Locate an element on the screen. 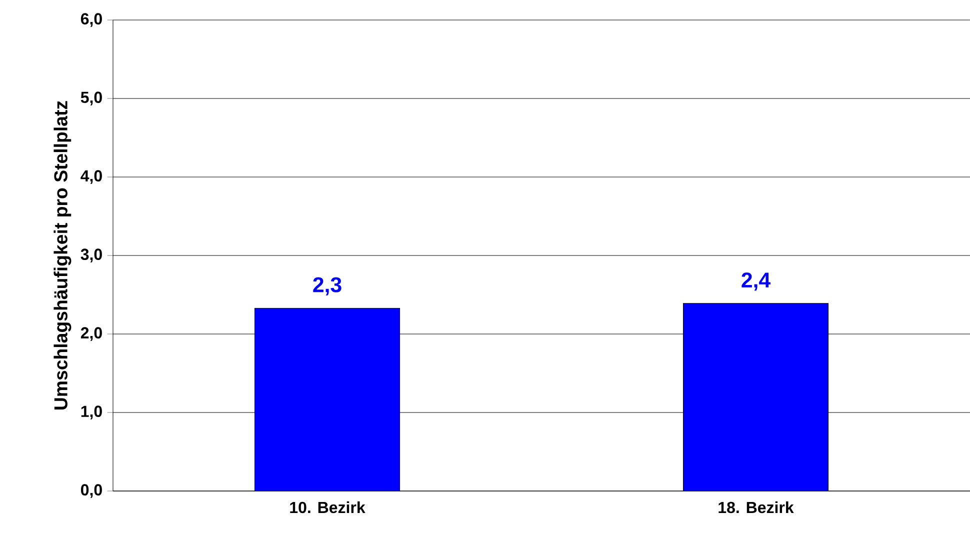 This screenshot has height=536, width=970. y-axis-title: Umschlagshäufigkeit pro Stellplatz is located at coordinates (63, 255).